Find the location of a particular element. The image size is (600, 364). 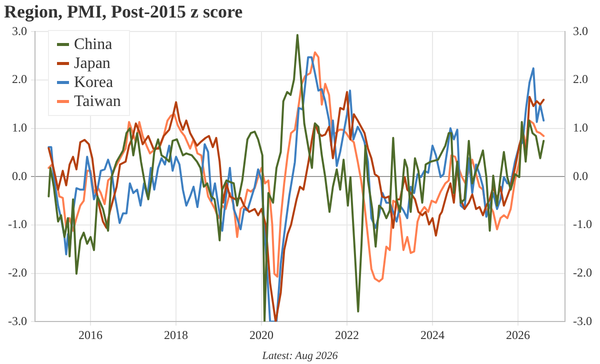

y-tick-label: -3.0 is located at coordinates (17, 321).